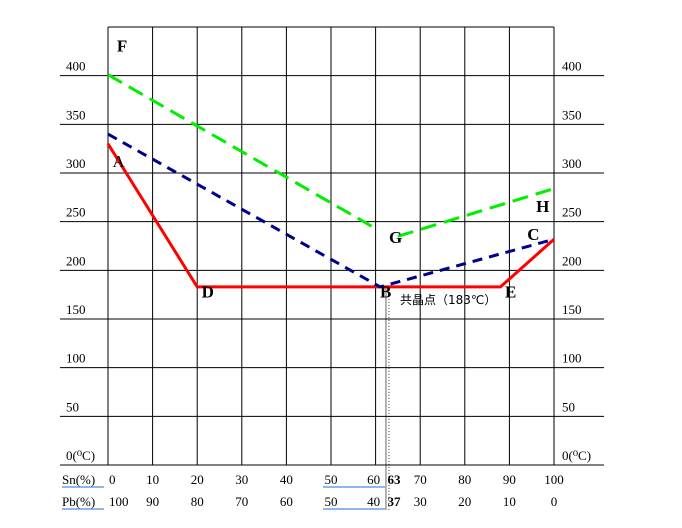  What do you see at coordinates (76, 260) in the screenshot?
I see `y-tick-label-left: 200` at bounding box center [76, 260].